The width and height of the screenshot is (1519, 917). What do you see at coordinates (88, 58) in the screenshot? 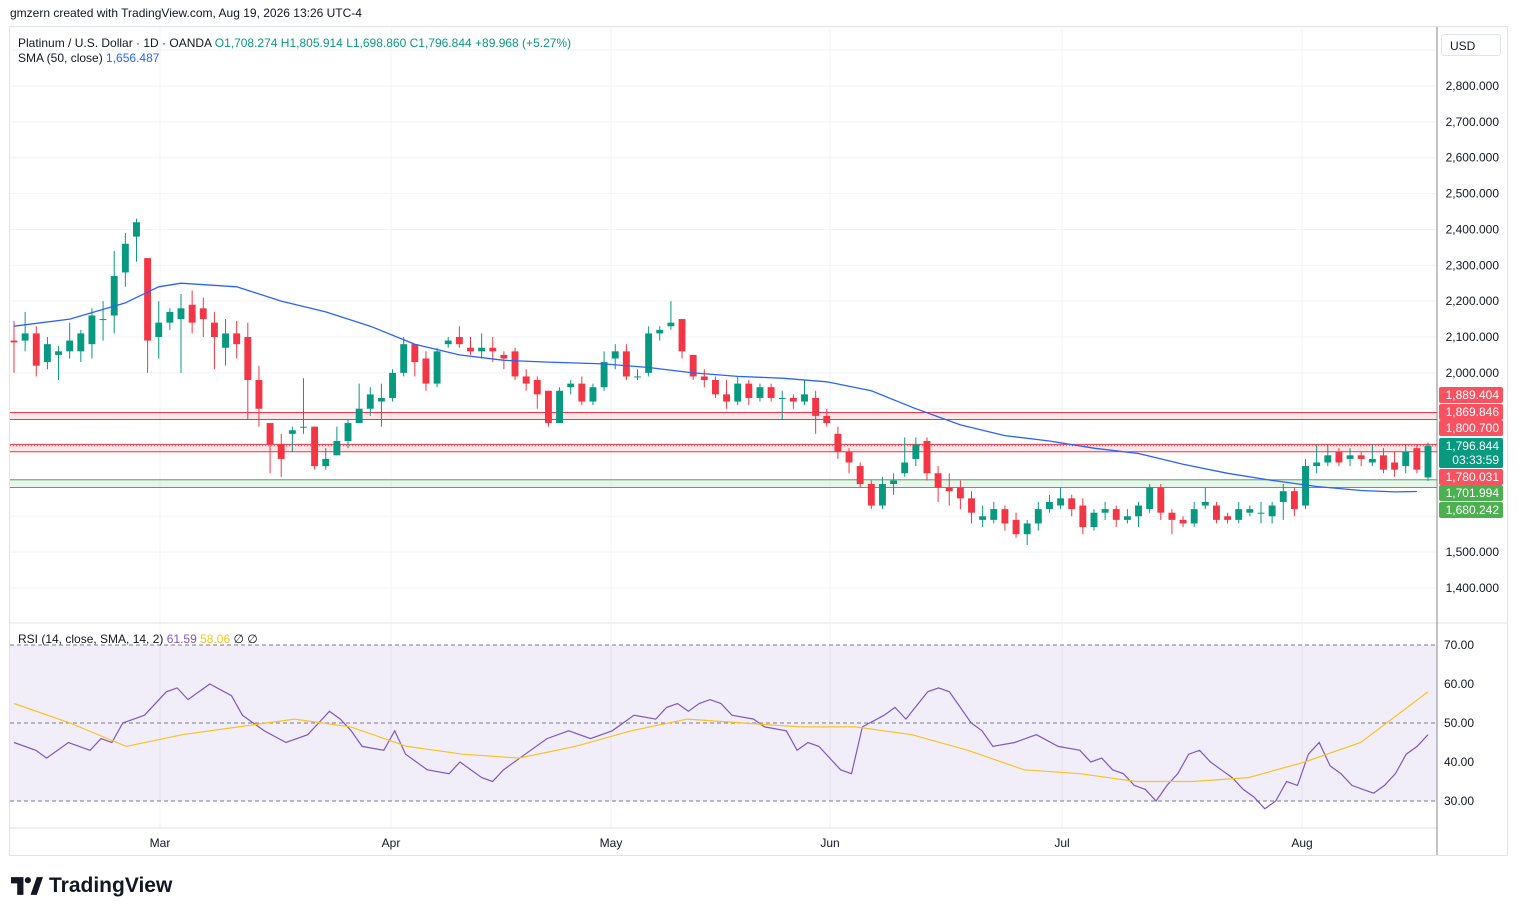
I see `sma-legend: SMA (50, close) 1,656.487` at bounding box center [88, 58].